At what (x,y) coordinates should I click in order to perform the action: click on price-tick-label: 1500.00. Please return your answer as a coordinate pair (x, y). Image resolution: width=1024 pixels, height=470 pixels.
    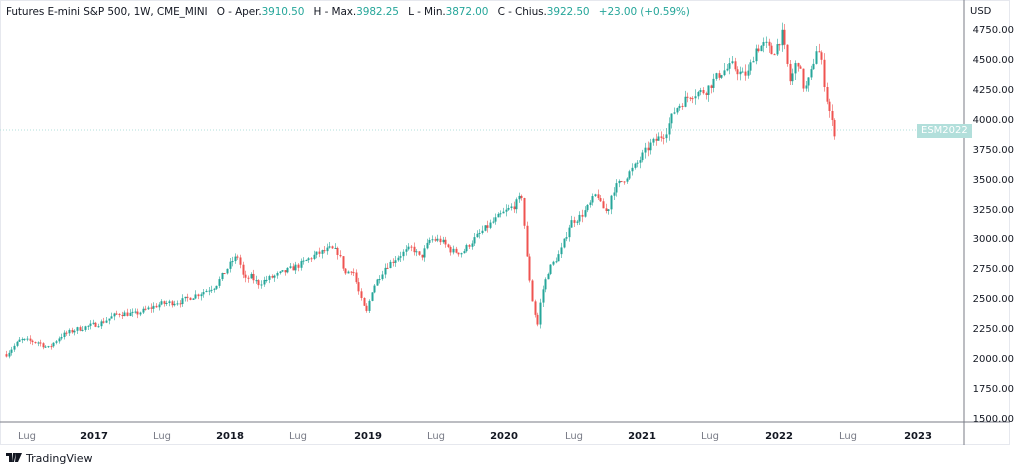
    Looking at the image, I should click on (993, 419).